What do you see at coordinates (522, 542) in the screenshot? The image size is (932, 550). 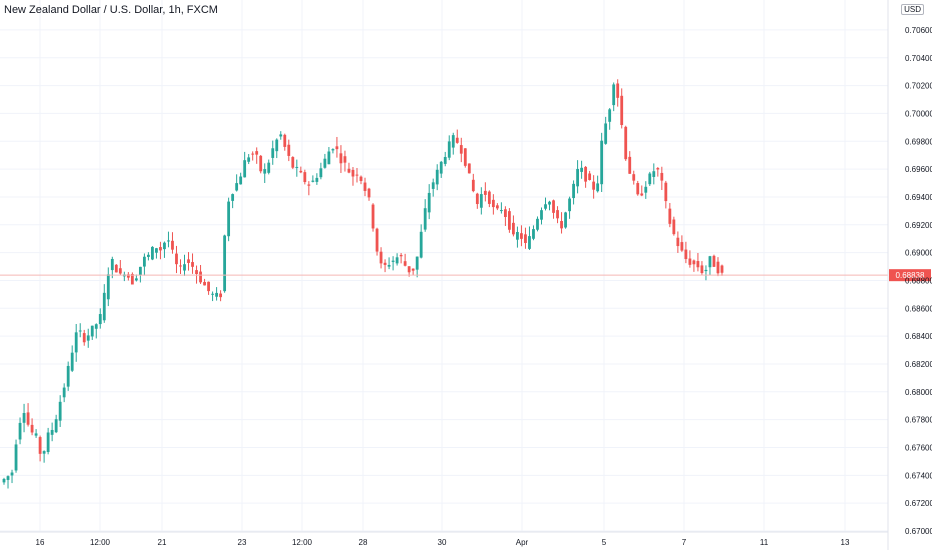 I see `x-tick-label: Apr` at bounding box center [522, 542].